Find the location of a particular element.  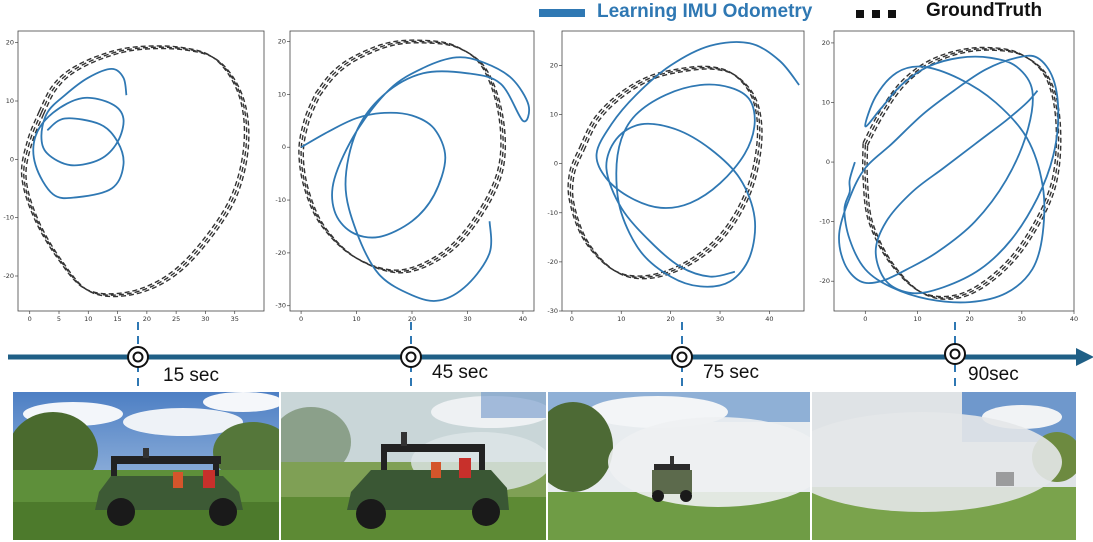

x-tick-label: 35 is located at coordinates (235, 319).